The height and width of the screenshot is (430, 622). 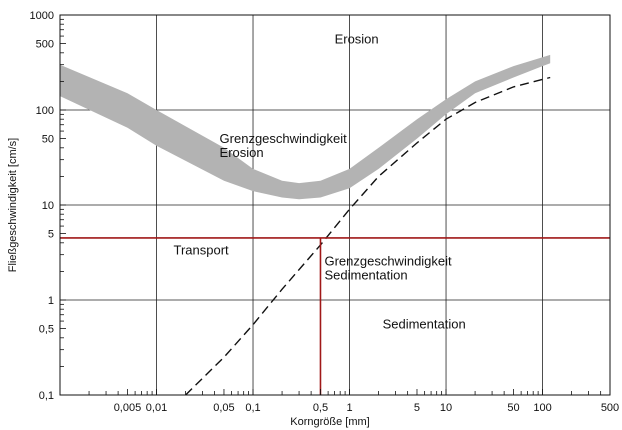 I want to click on x-axis-label: Korngröße [mm], so click(x=329, y=422).